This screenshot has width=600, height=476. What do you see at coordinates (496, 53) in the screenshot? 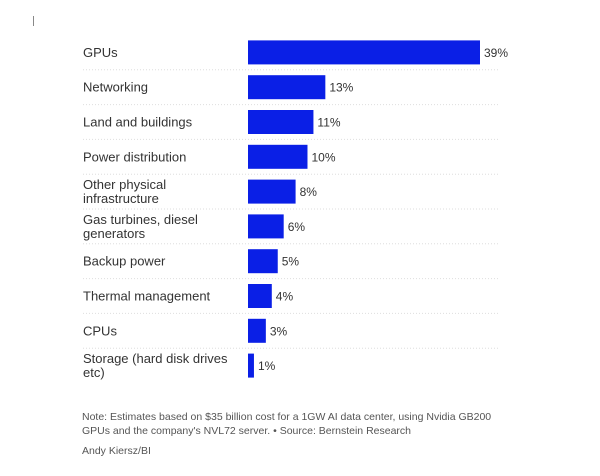
I see `value-label: 39%` at bounding box center [496, 53].